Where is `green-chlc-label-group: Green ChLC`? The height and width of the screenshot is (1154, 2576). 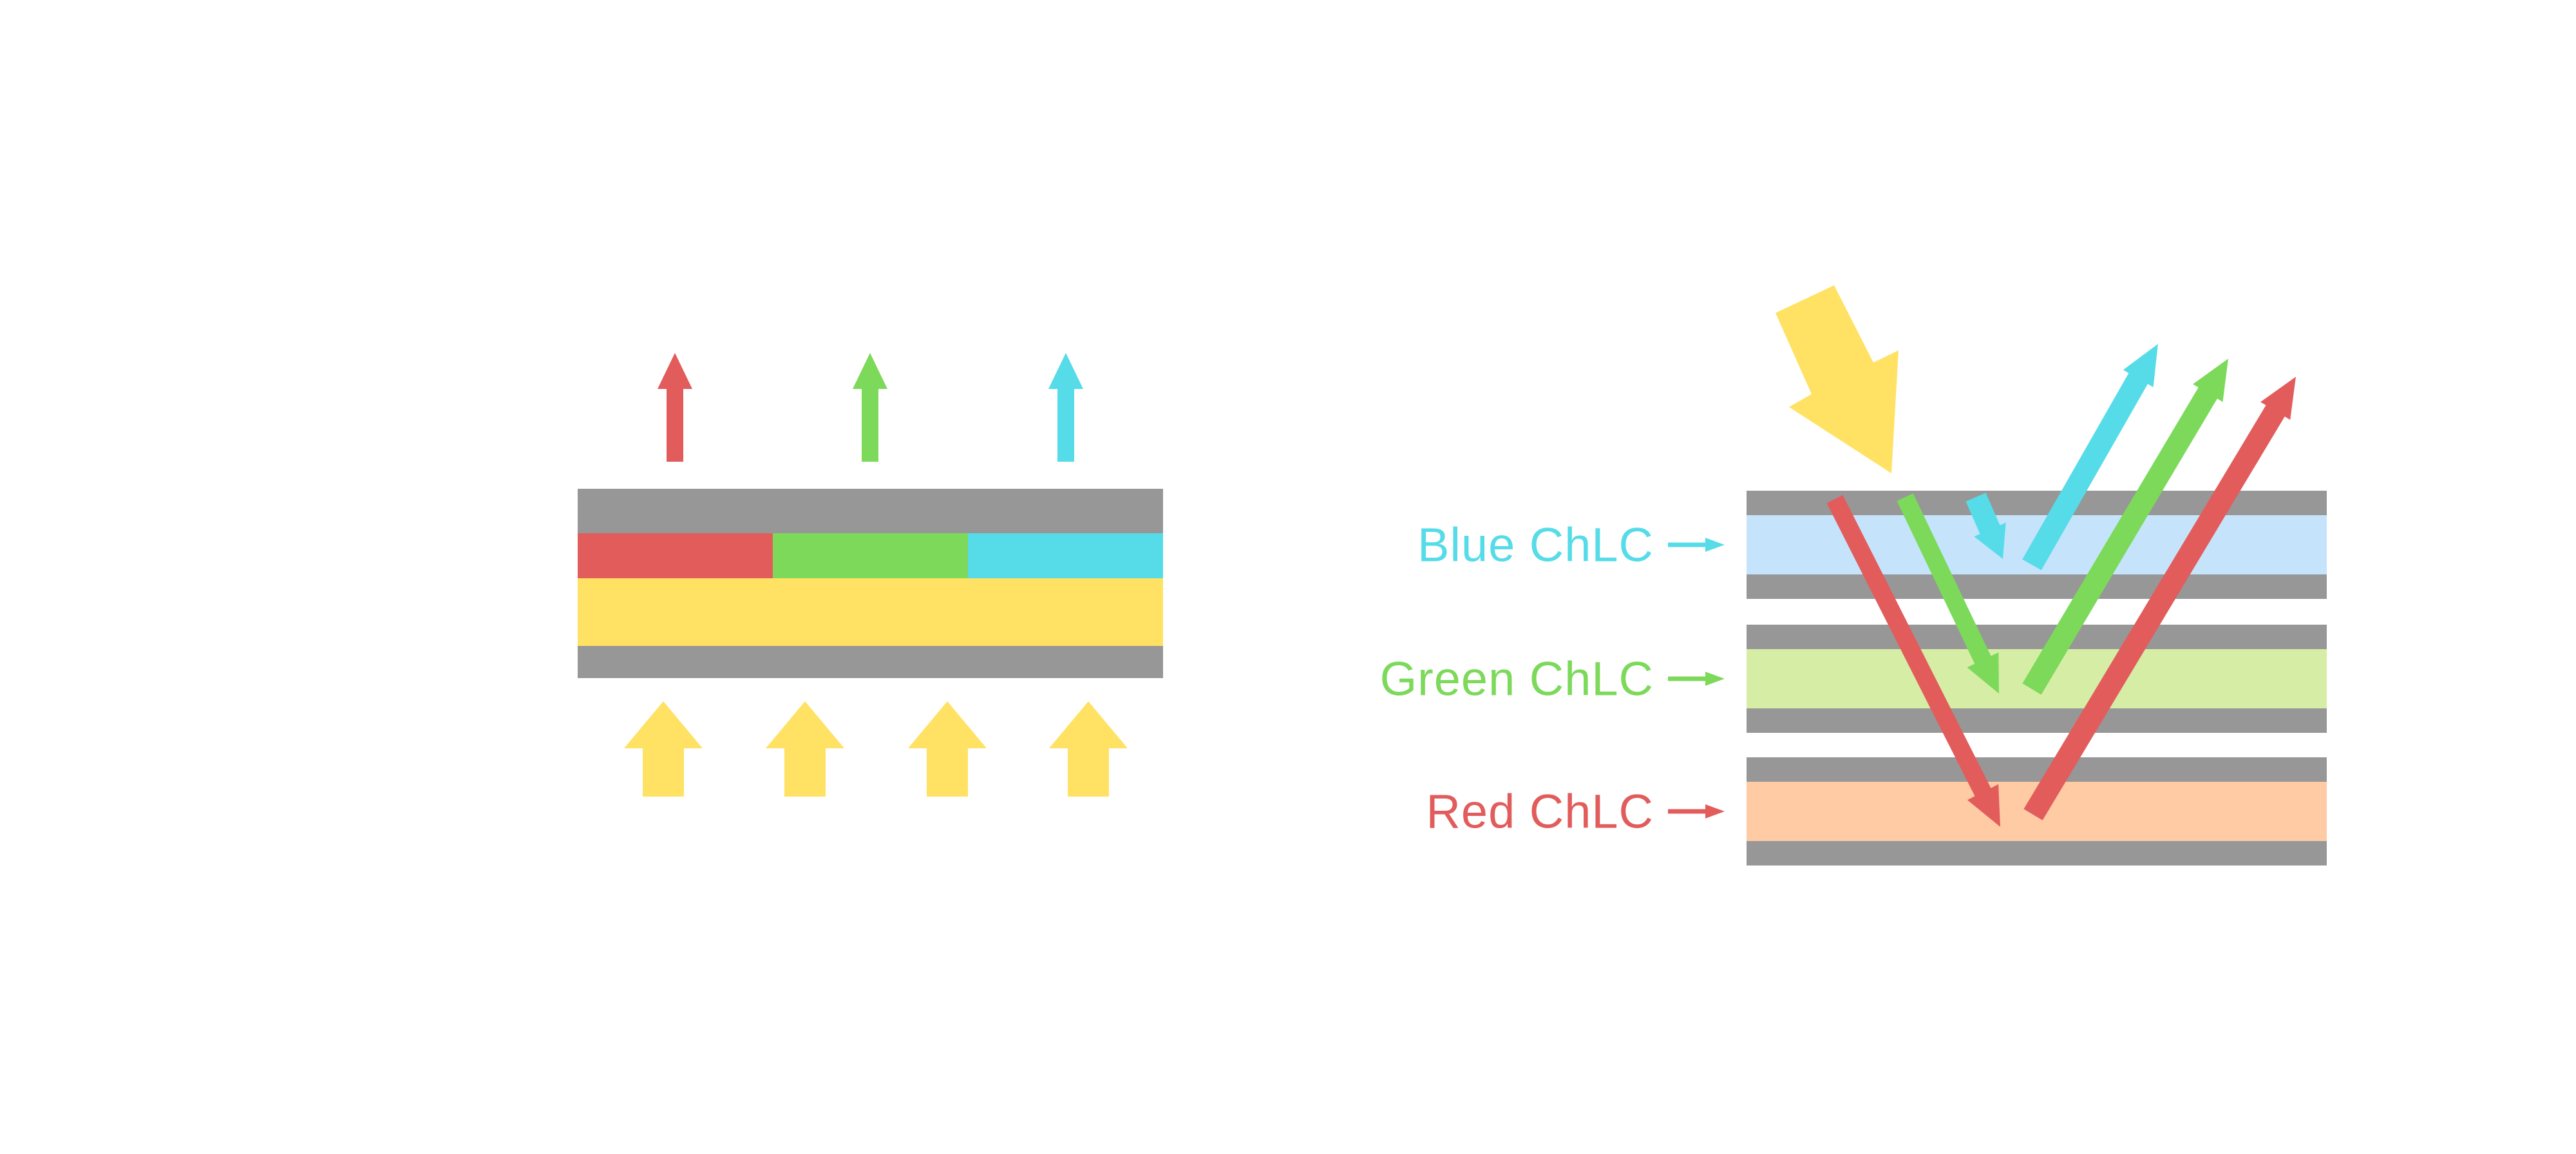 green-chlc-label-group: Green ChLC is located at coordinates (1552, 679).